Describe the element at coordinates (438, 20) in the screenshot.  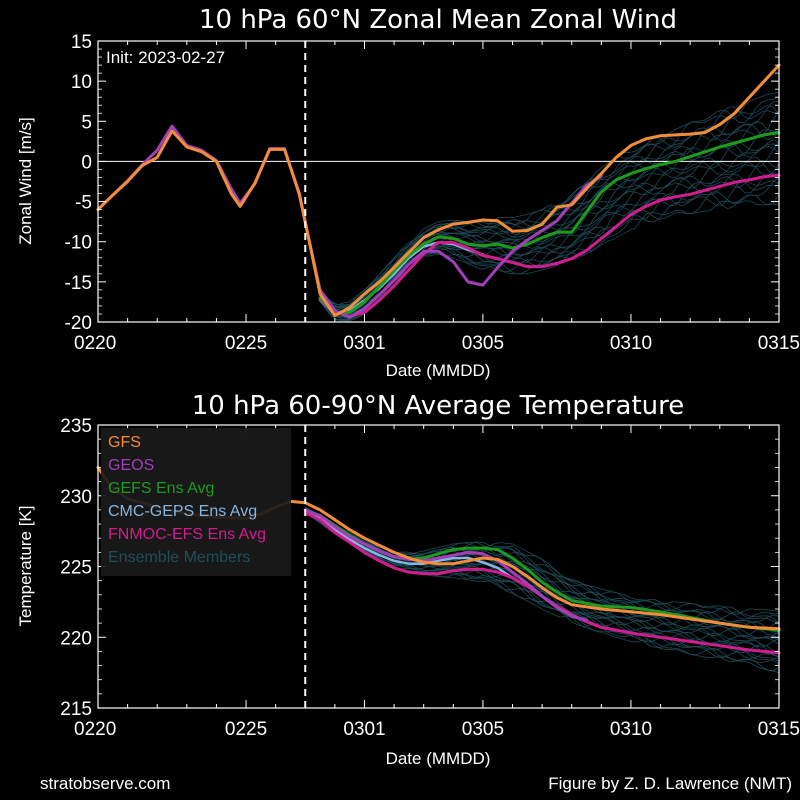
I see `zonal-wind-title: 10 hPa 60°N Zonal Mean Zonal Wind` at that location.